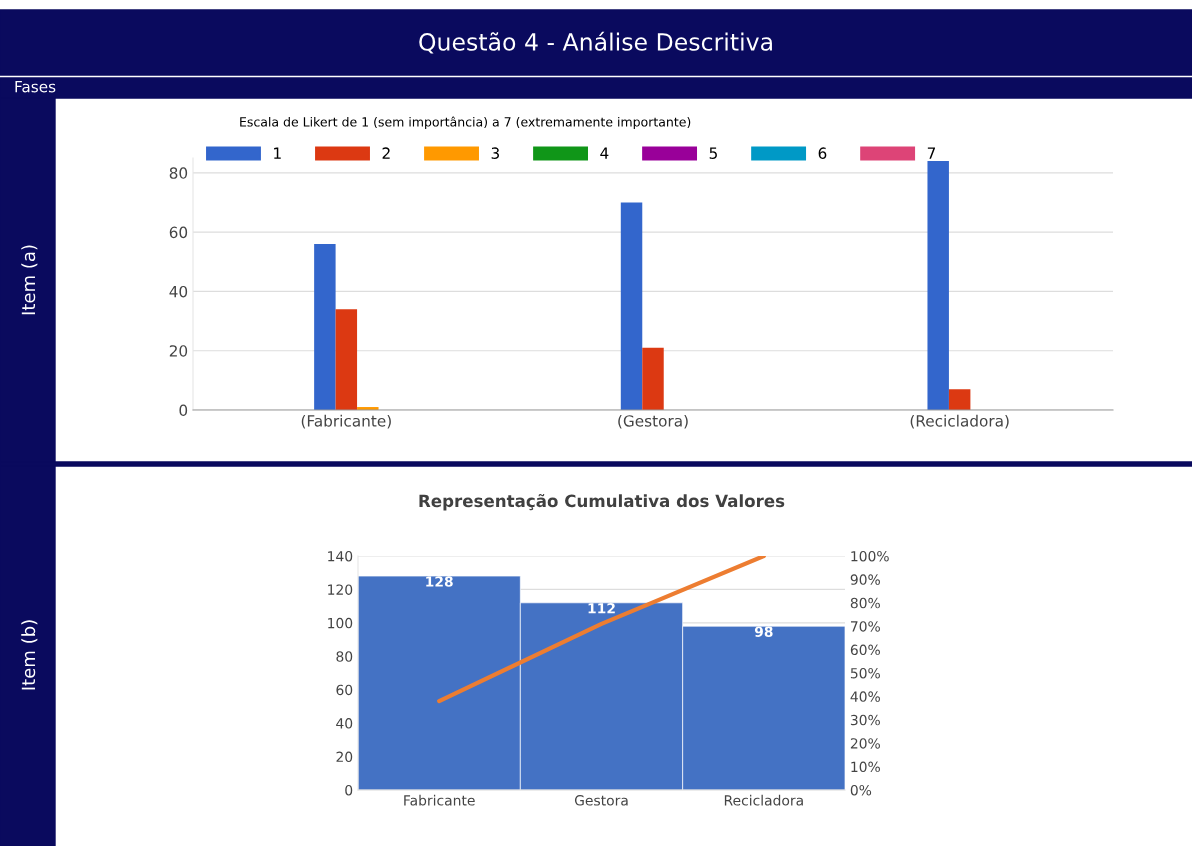 The height and width of the screenshot is (846, 1192). What do you see at coordinates (35, 87) in the screenshot?
I see `text: Fases` at bounding box center [35, 87].